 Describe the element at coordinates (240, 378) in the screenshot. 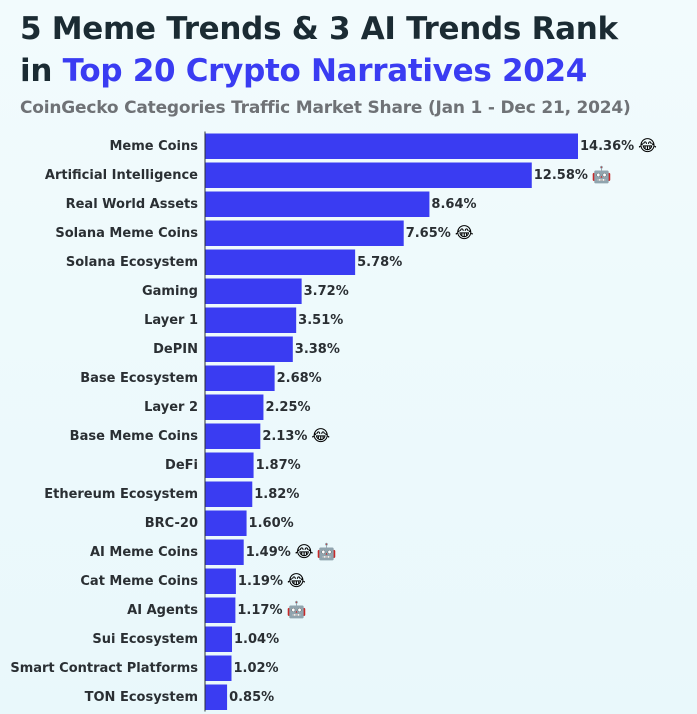

I see `bar-base-ecosystem` at that location.